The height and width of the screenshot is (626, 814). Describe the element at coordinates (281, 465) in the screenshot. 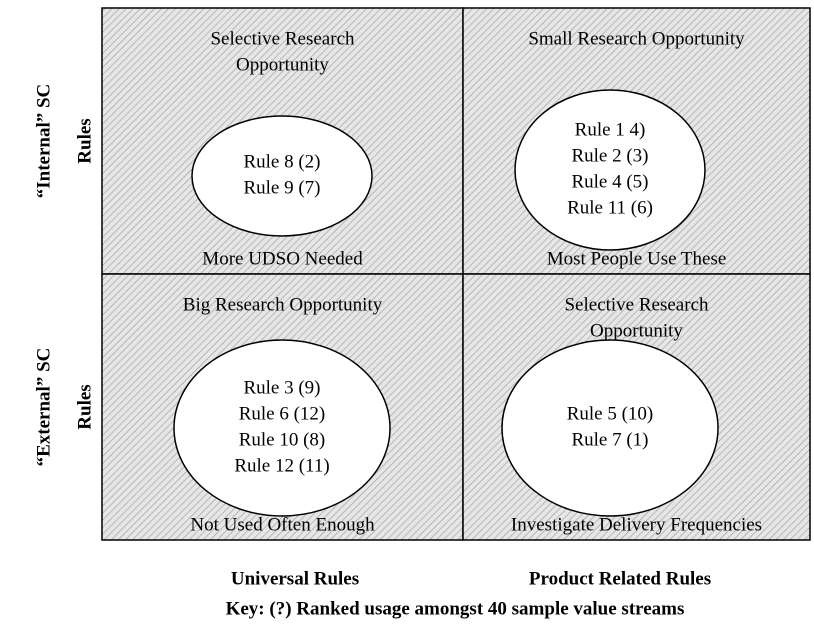

I see `rule: Rule 12 (11)` at that location.